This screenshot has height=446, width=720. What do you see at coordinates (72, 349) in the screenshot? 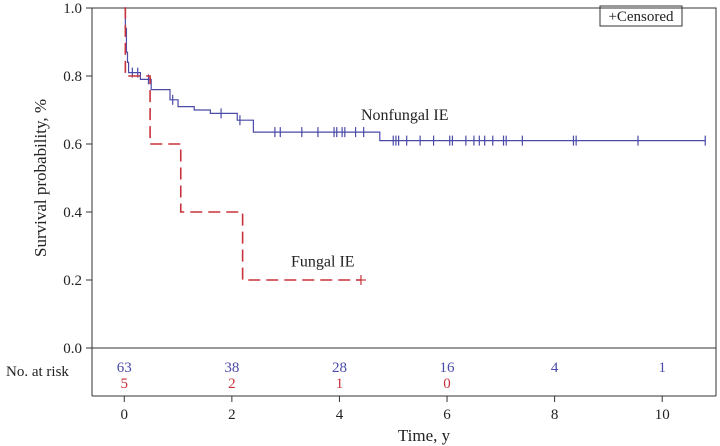
I see `y-tick-label: 0.0` at bounding box center [72, 349].